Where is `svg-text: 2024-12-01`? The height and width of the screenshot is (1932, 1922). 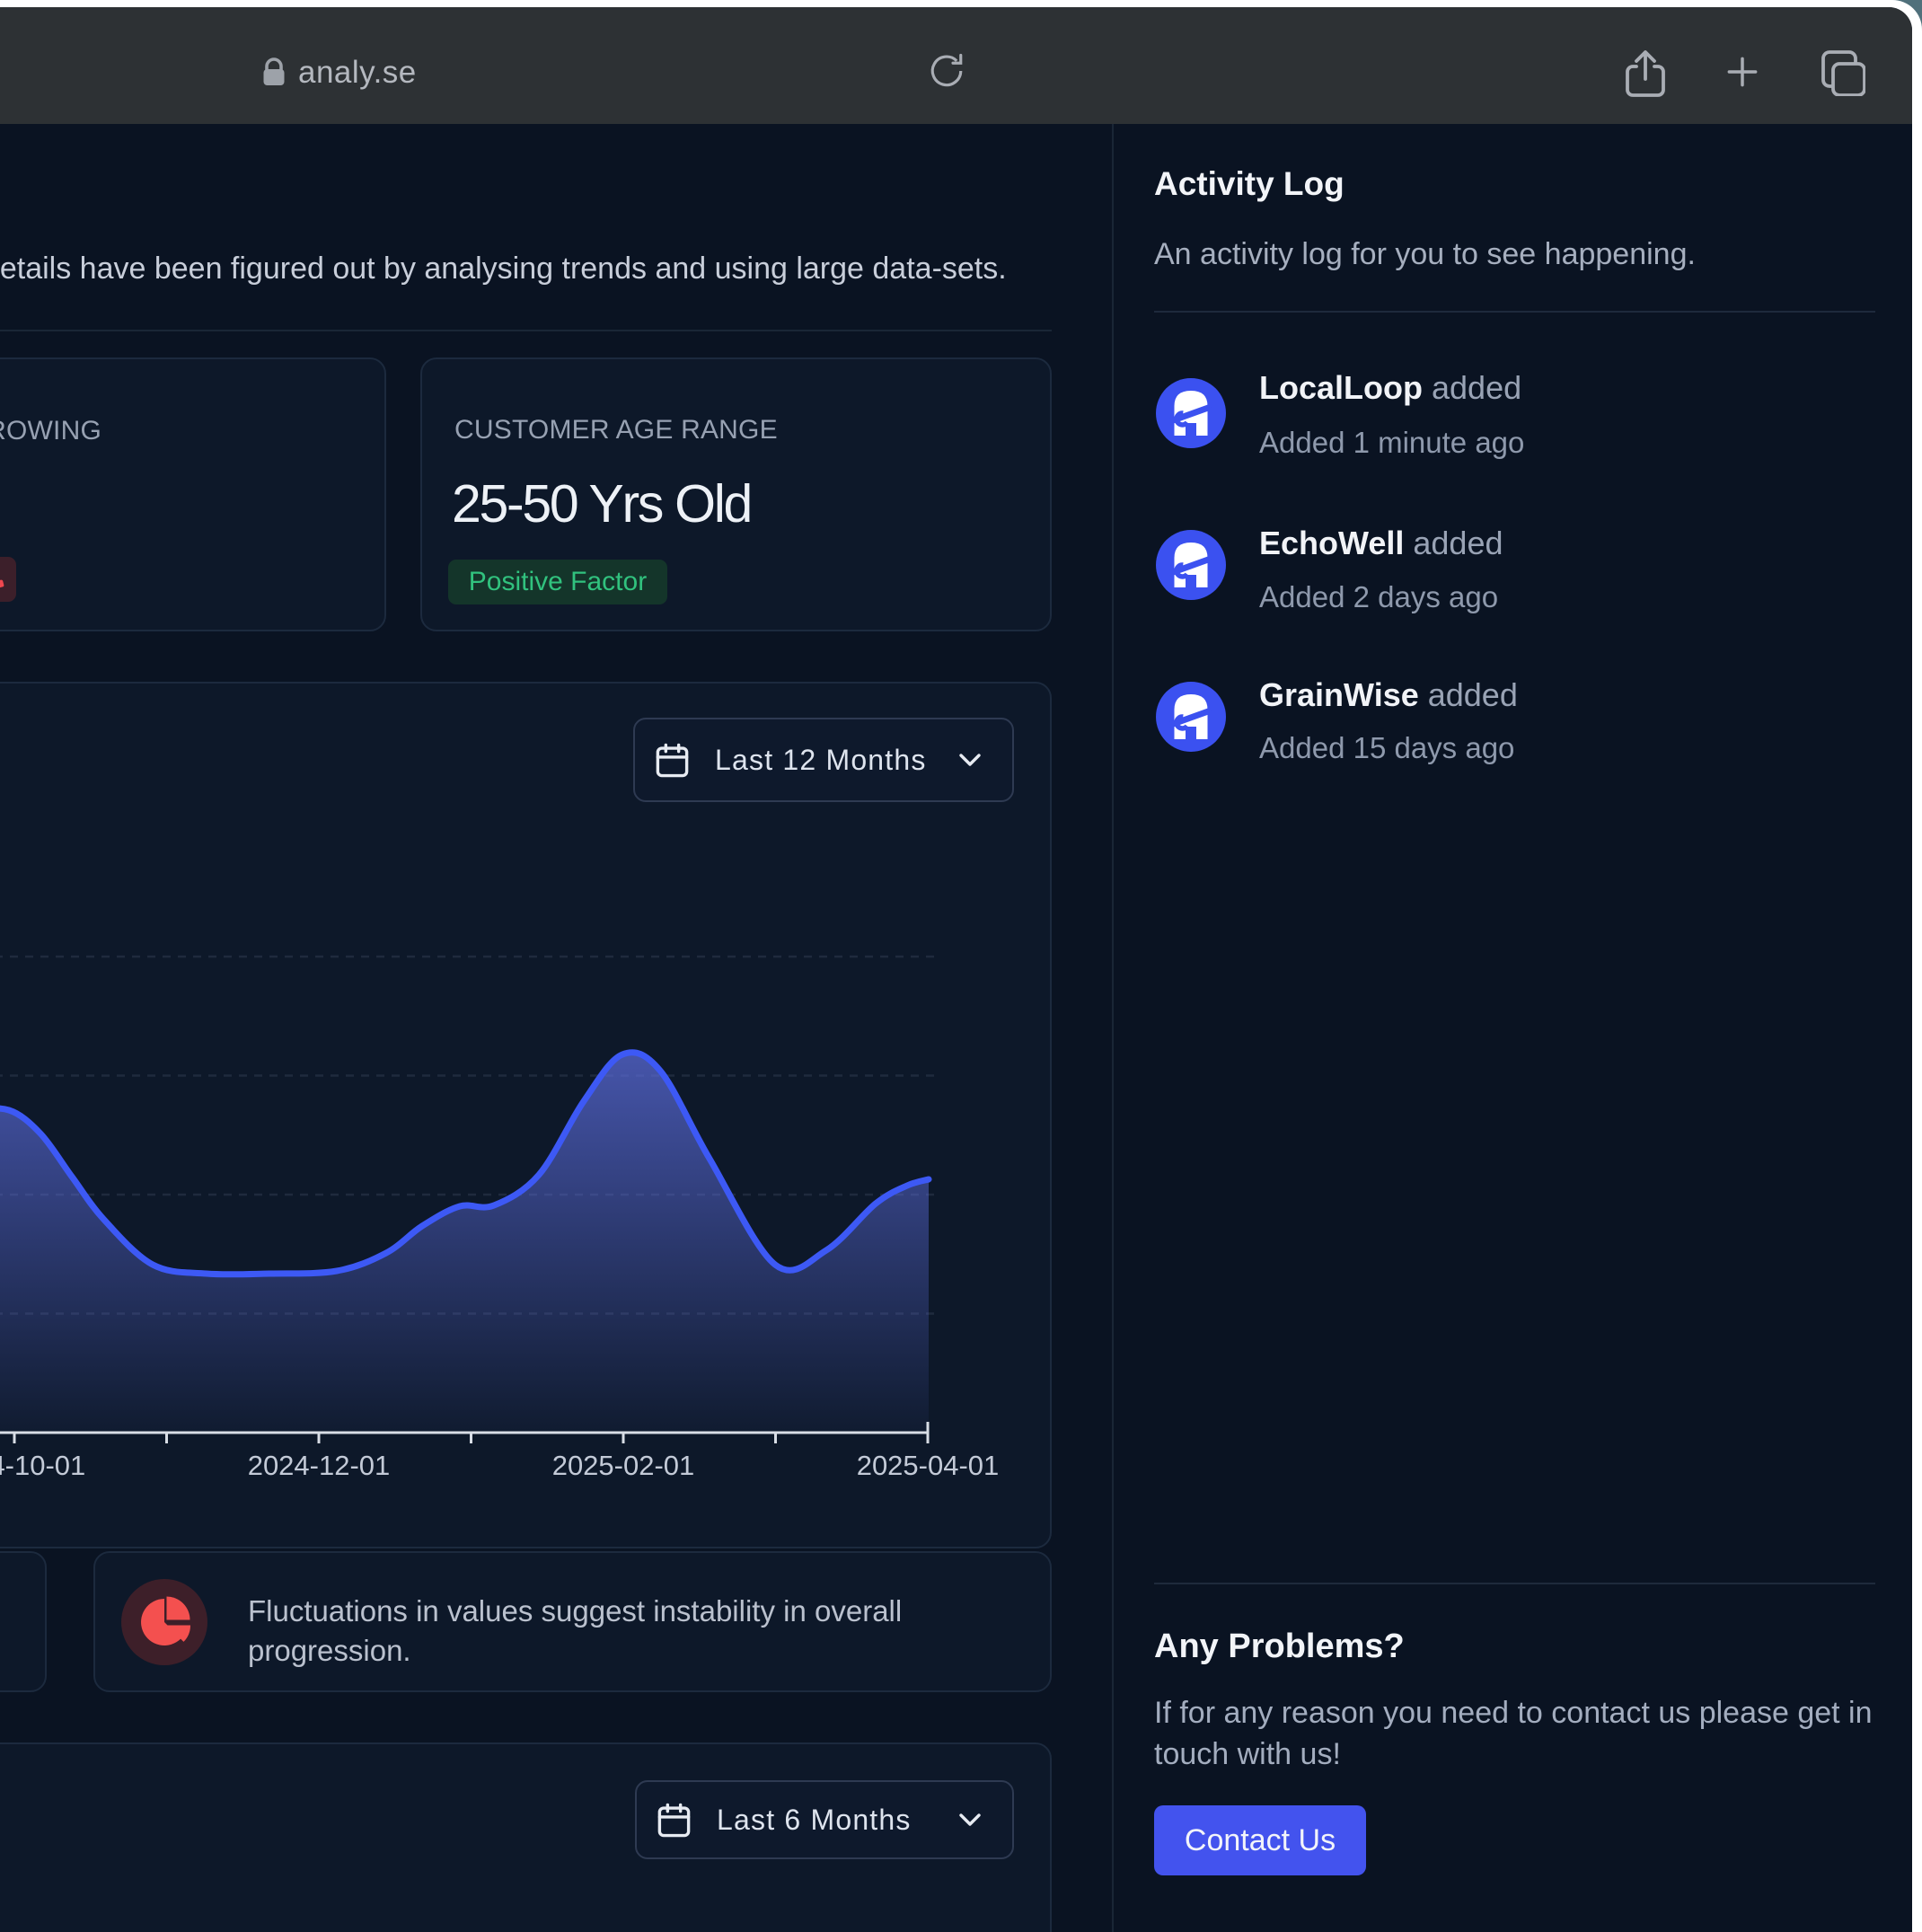 svg-text: 2024-12-01 is located at coordinates (319, 1465).